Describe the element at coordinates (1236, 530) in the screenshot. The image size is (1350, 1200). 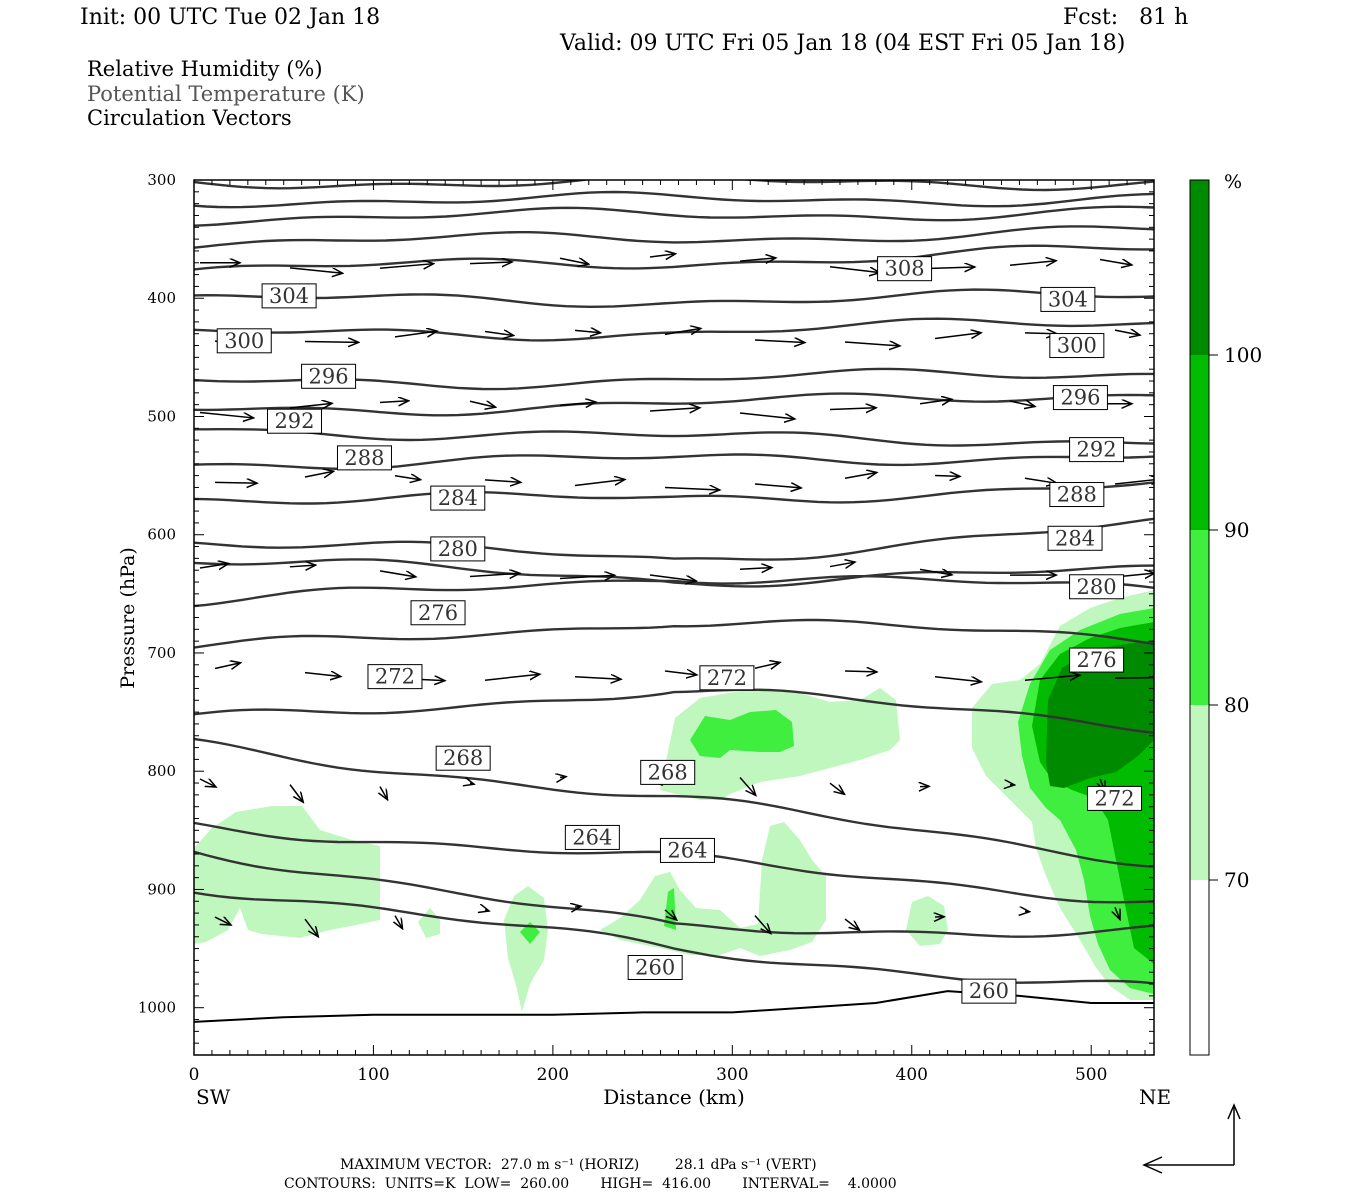
I see `colorbar-level-90: 90` at that location.